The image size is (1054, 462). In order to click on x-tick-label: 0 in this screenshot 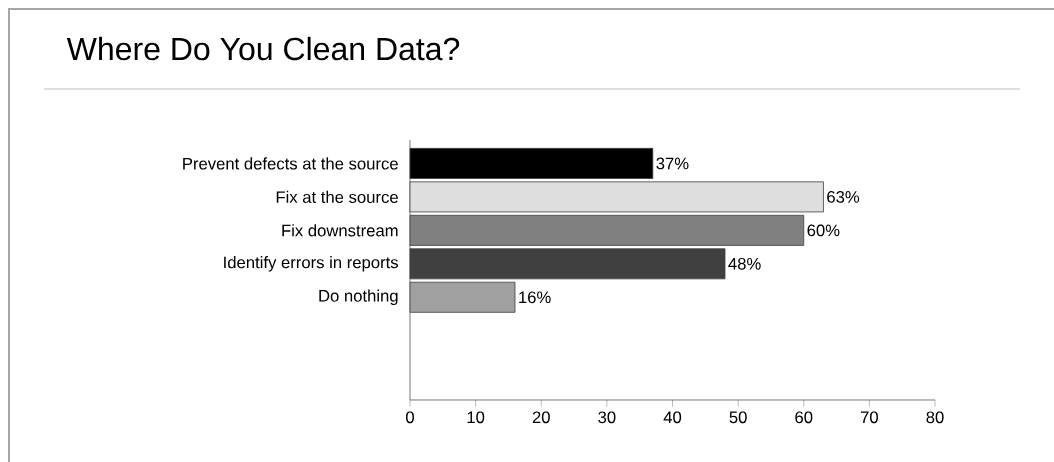, I will do `click(410, 417)`.